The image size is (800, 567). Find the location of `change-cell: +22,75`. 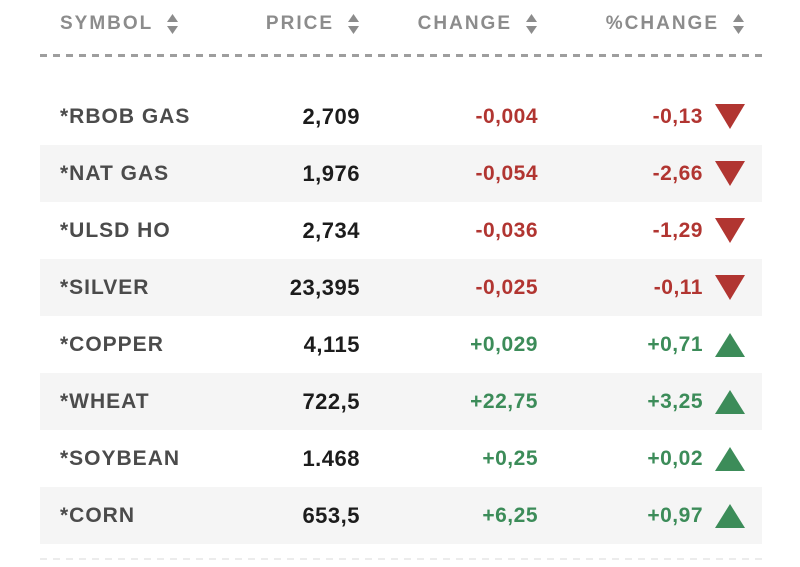

change-cell: +22,75 is located at coordinates (504, 401).